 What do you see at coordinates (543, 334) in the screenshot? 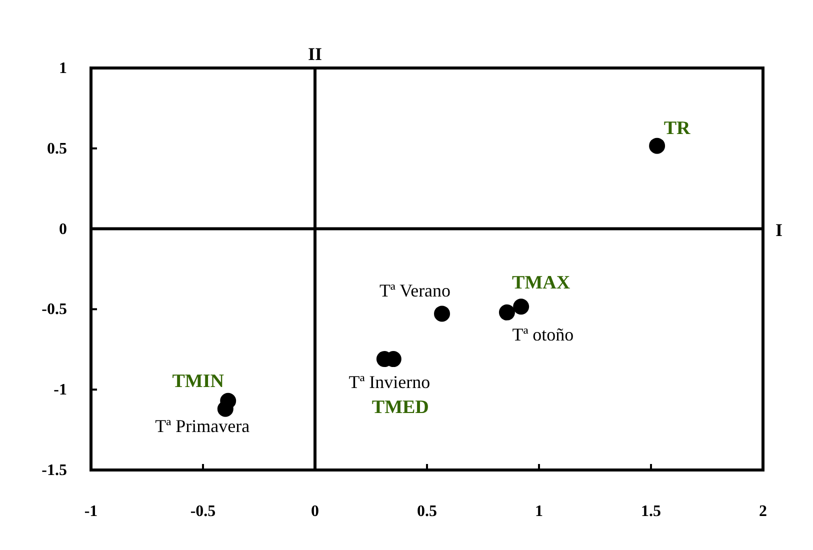
I see `annotation: Tª otoño` at bounding box center [543, 334].